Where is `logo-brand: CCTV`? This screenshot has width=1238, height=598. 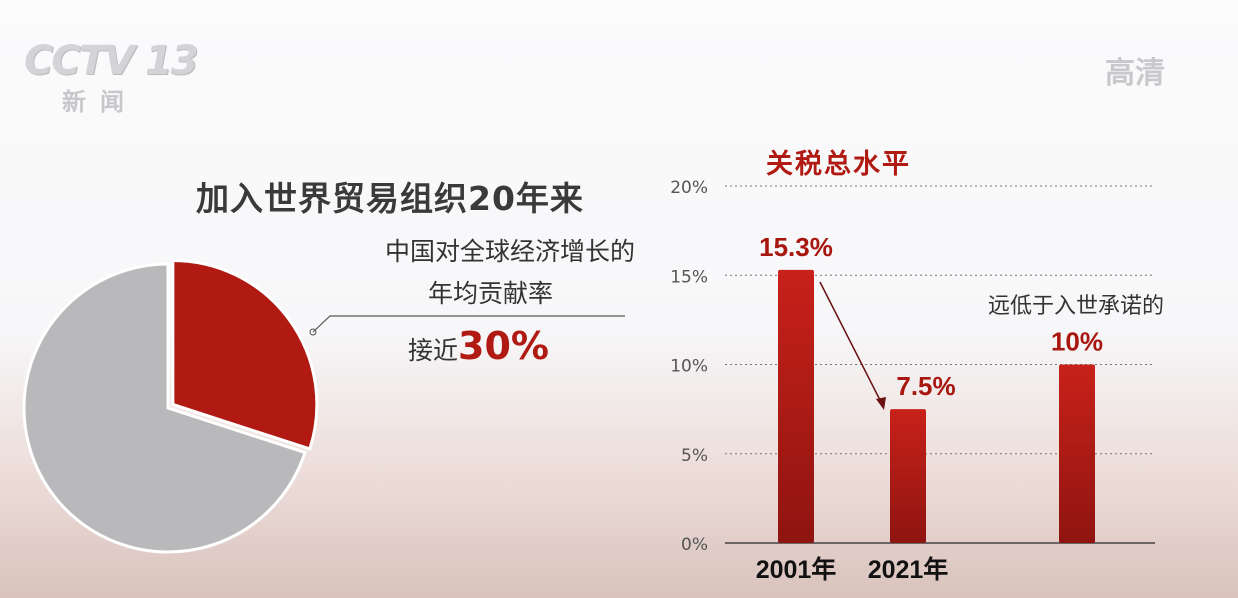
logo-brand: CCTV is located at coordinates (79, 61).